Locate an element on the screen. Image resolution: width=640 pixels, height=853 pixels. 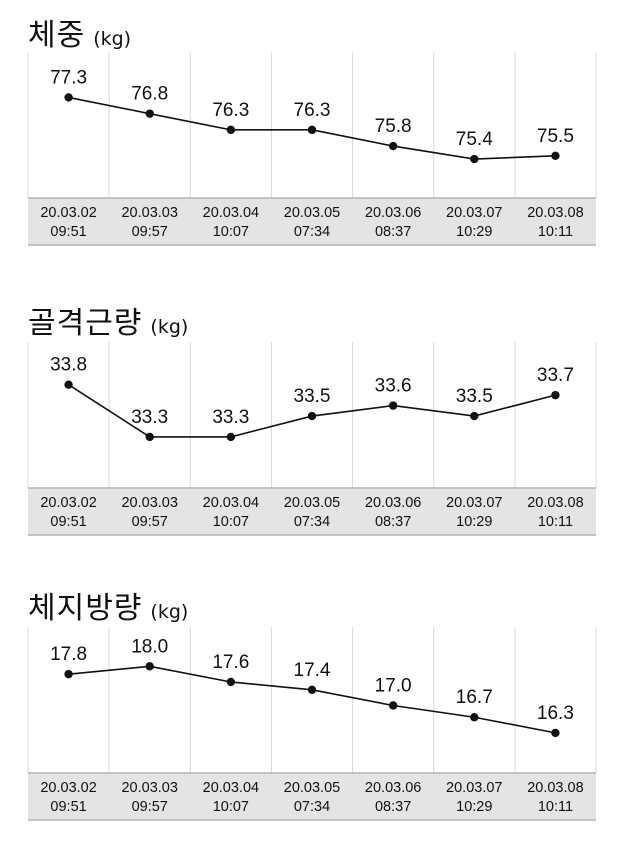
data-label: 75.4 is located at coordinates (474, 139).